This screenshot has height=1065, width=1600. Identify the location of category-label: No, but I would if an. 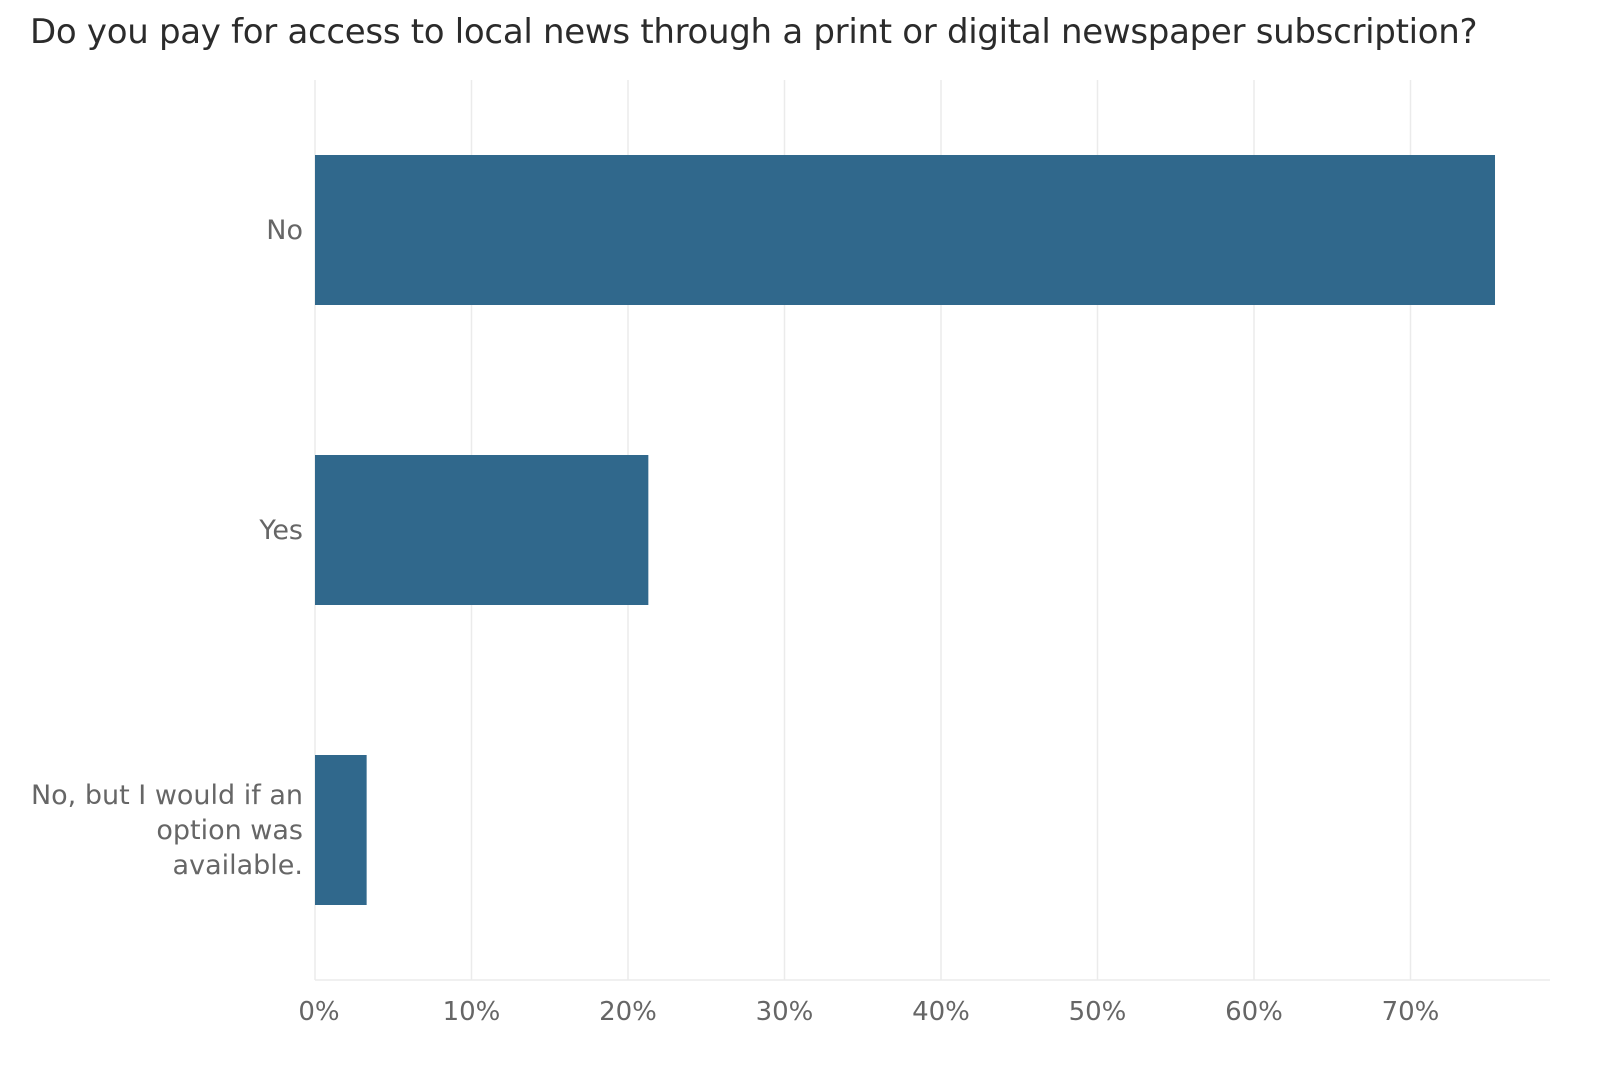
(167, 795).